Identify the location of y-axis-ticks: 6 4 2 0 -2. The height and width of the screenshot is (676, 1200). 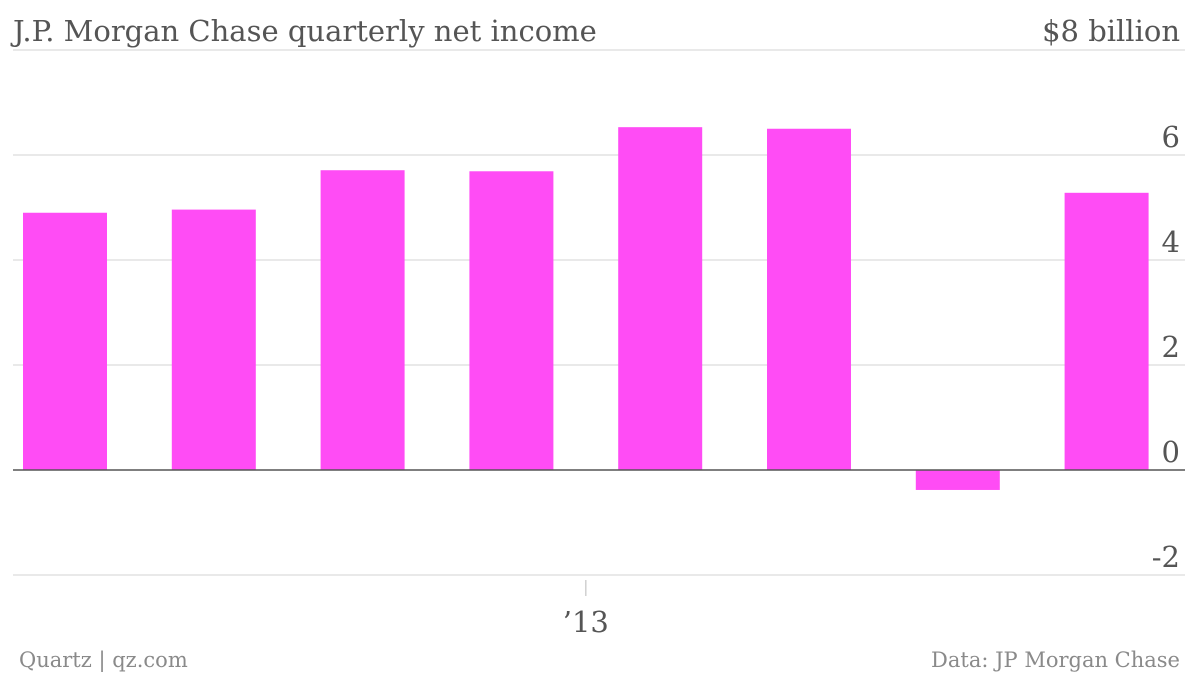
(1166, 347).